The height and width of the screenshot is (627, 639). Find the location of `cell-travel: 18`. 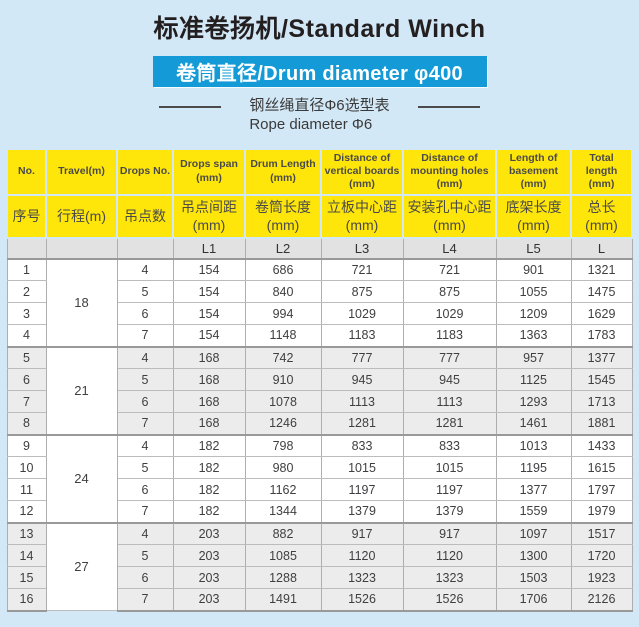

cell-travel: 18 is located at coordinates (81, 302).